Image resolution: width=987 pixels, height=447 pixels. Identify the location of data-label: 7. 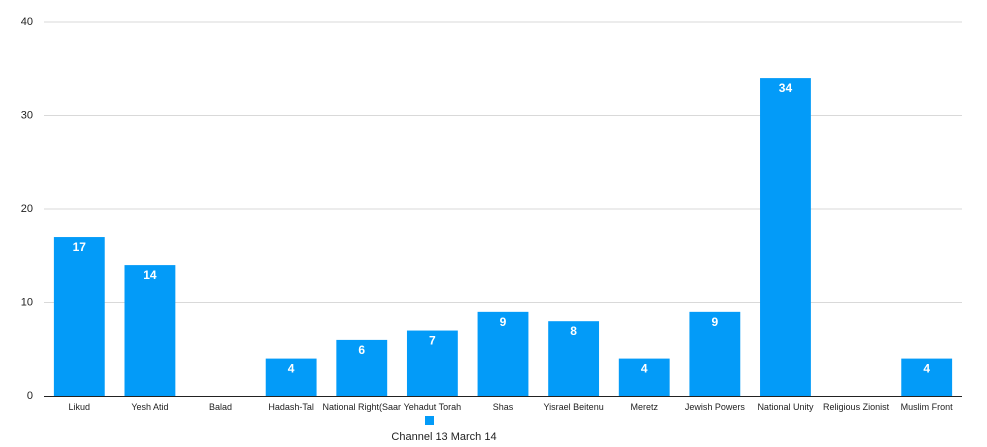
(432, 341).